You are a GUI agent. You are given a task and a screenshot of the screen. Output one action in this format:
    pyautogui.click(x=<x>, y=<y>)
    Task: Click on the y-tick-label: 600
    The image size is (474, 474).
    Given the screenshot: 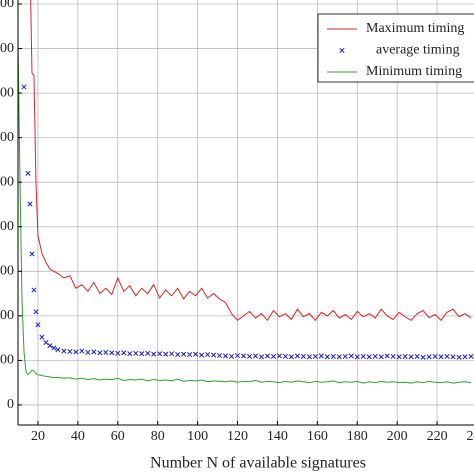 What is the action you would take?
    pyautogui.click(x=7, y=137)
    